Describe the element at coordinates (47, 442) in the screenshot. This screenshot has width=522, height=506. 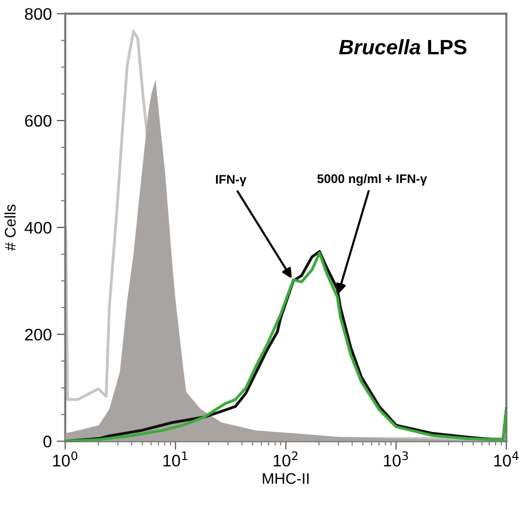
I see `y-tick-label: 0` at that location.